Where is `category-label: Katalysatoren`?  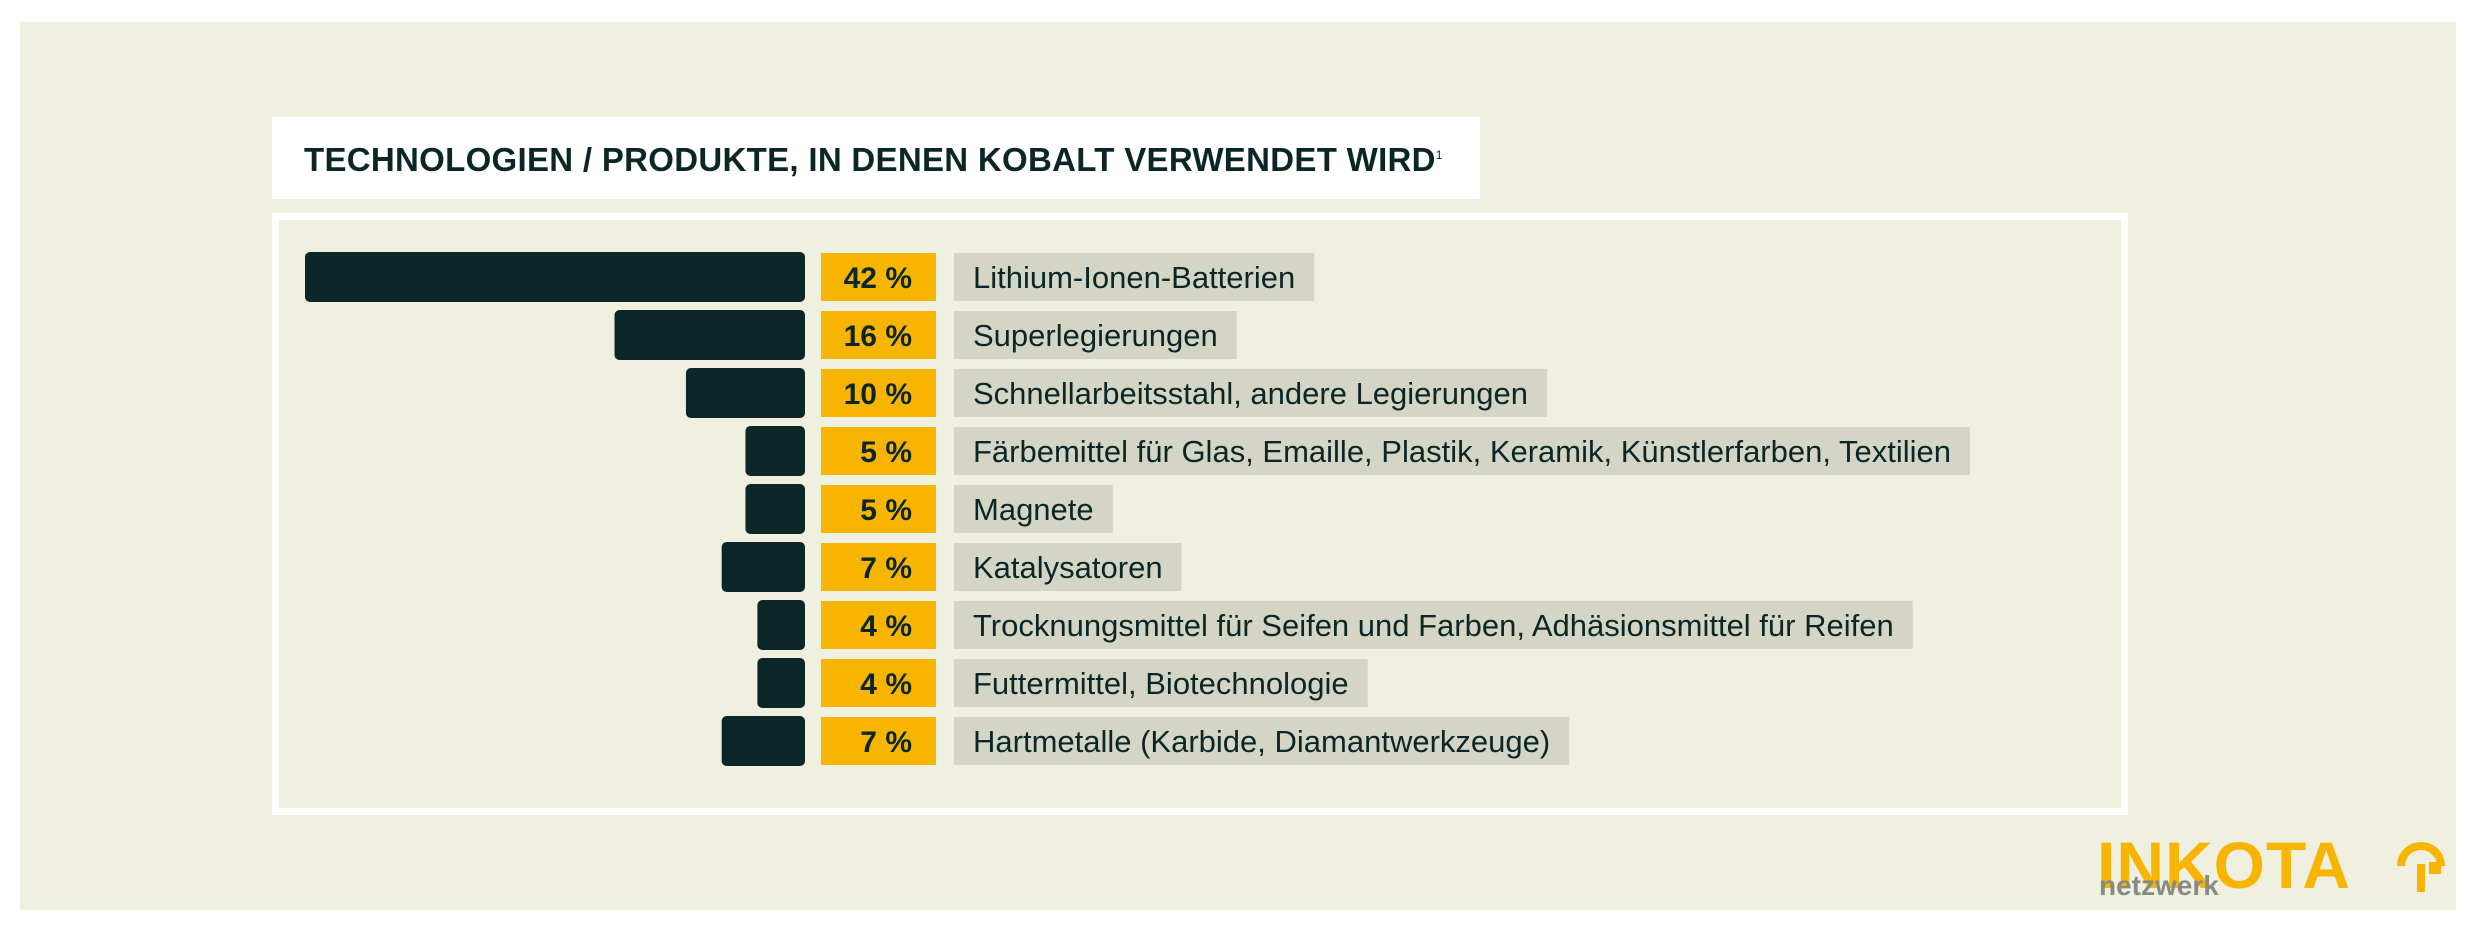 category-label: Katalysatoren is located at coordinates (1068, 567).